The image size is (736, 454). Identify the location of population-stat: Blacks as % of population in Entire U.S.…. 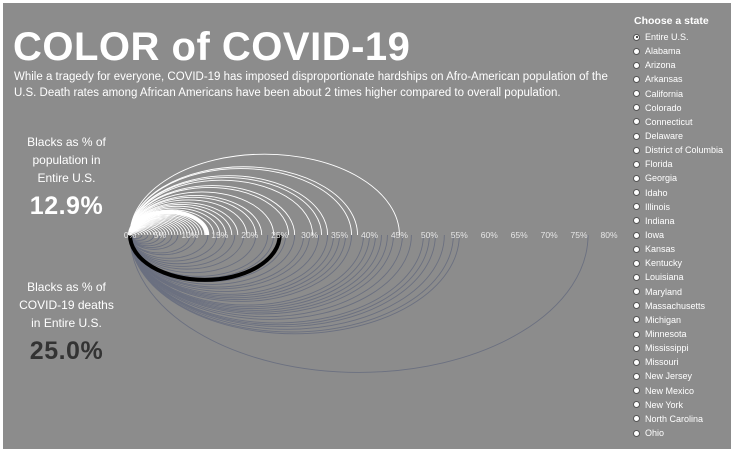
(66, 177).